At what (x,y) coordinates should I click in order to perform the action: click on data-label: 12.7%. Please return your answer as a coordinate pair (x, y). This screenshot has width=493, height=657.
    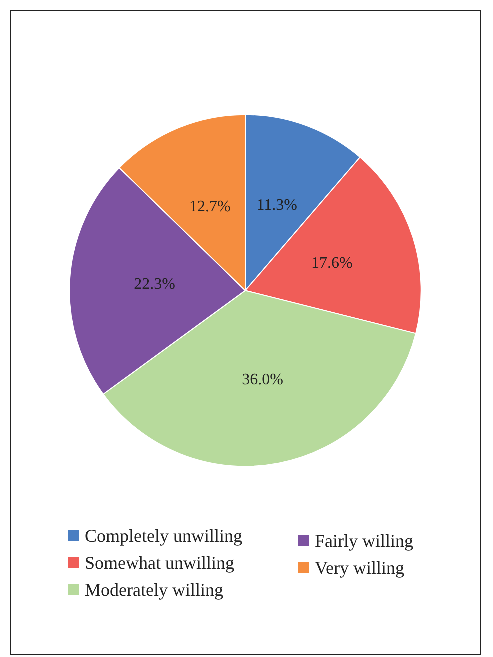
    Looking at the image, I should click on (210, 207).